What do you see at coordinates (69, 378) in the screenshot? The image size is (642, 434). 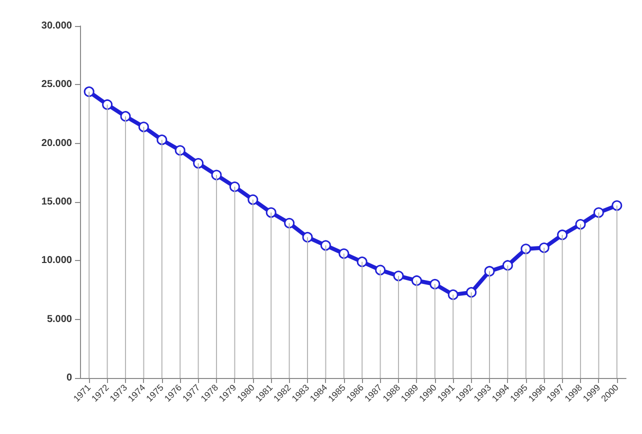 I see `y-tick-label: 0` at bounding box center [69, 378].